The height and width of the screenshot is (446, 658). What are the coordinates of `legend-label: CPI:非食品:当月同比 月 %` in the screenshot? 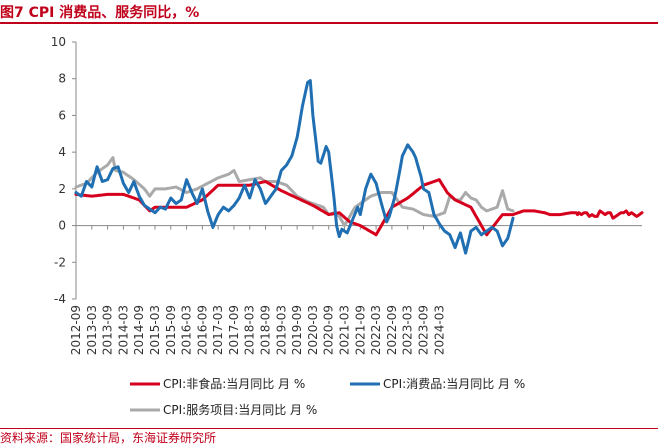 It's located at (234, 383).